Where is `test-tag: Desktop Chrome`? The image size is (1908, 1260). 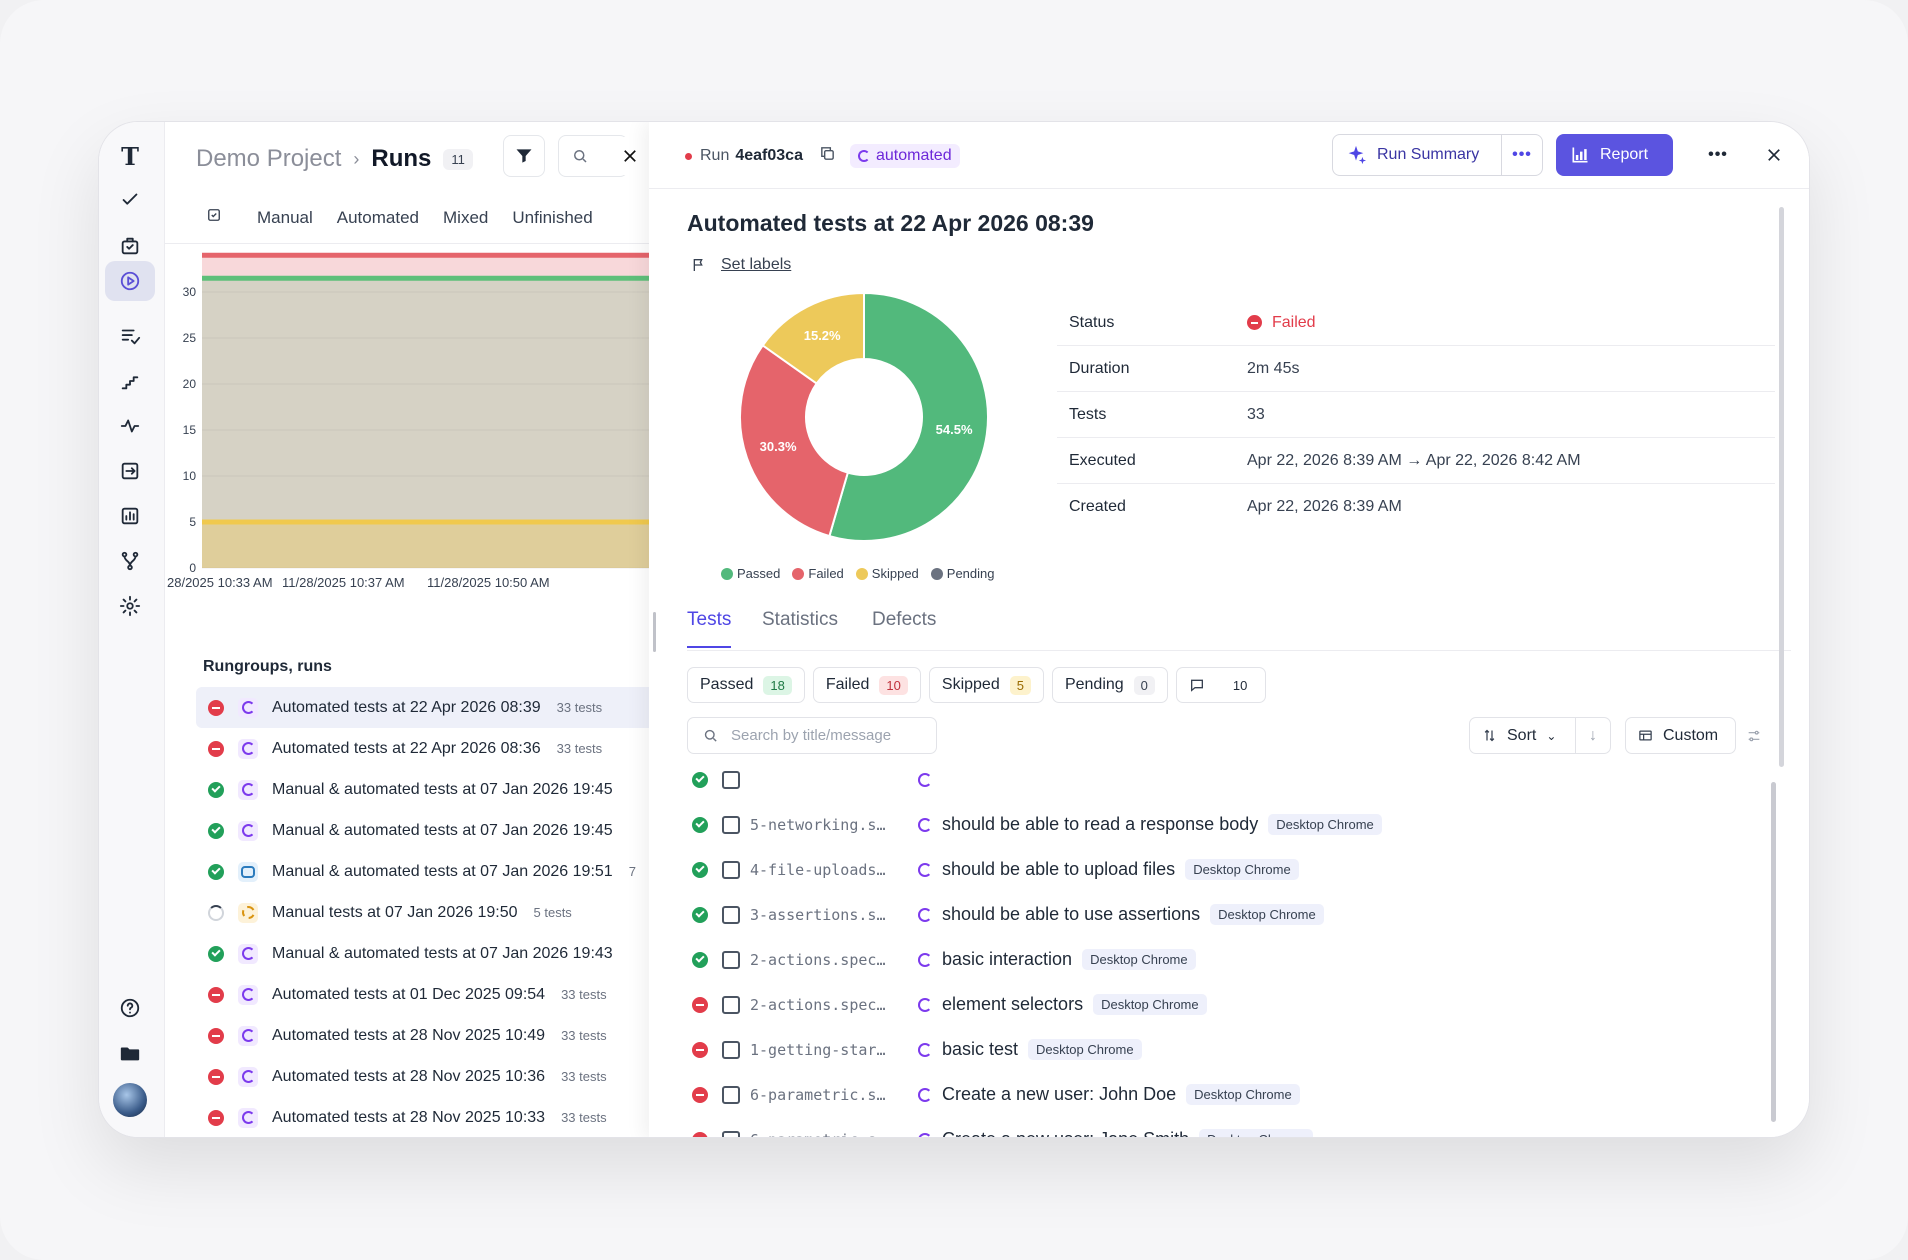 test-tag: Desktop Chrome is located at coordinates (1267, 914).